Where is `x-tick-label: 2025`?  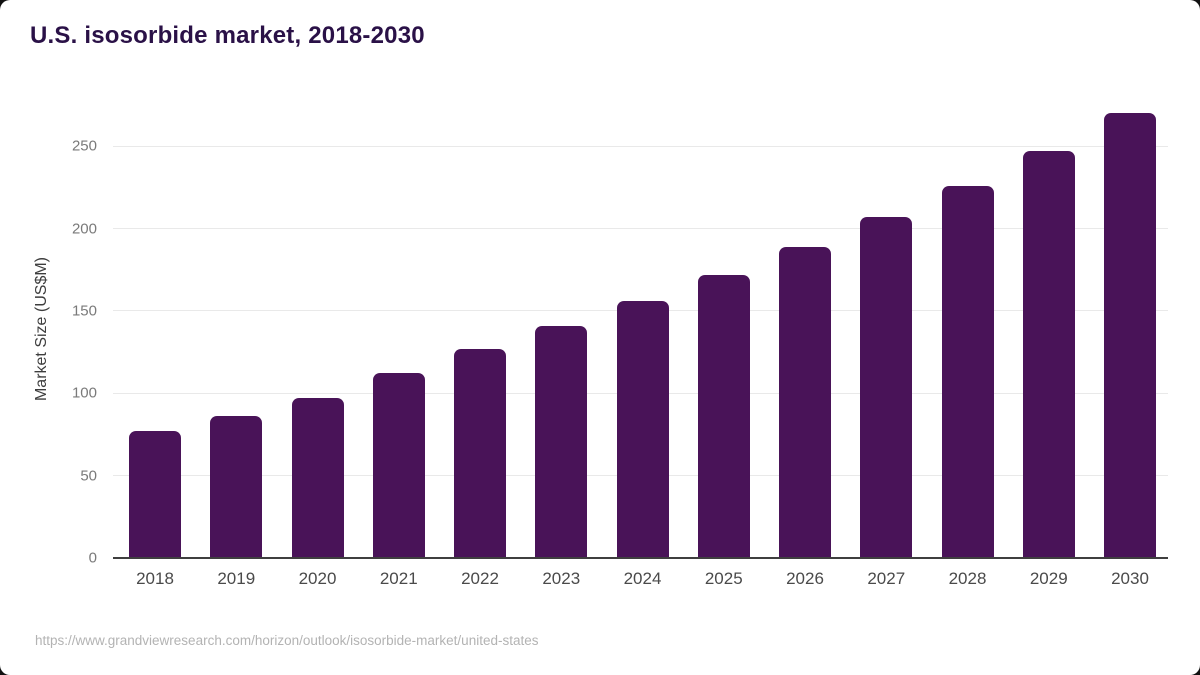 x-tick-label: 2025 is located at coordinates (723, 578).